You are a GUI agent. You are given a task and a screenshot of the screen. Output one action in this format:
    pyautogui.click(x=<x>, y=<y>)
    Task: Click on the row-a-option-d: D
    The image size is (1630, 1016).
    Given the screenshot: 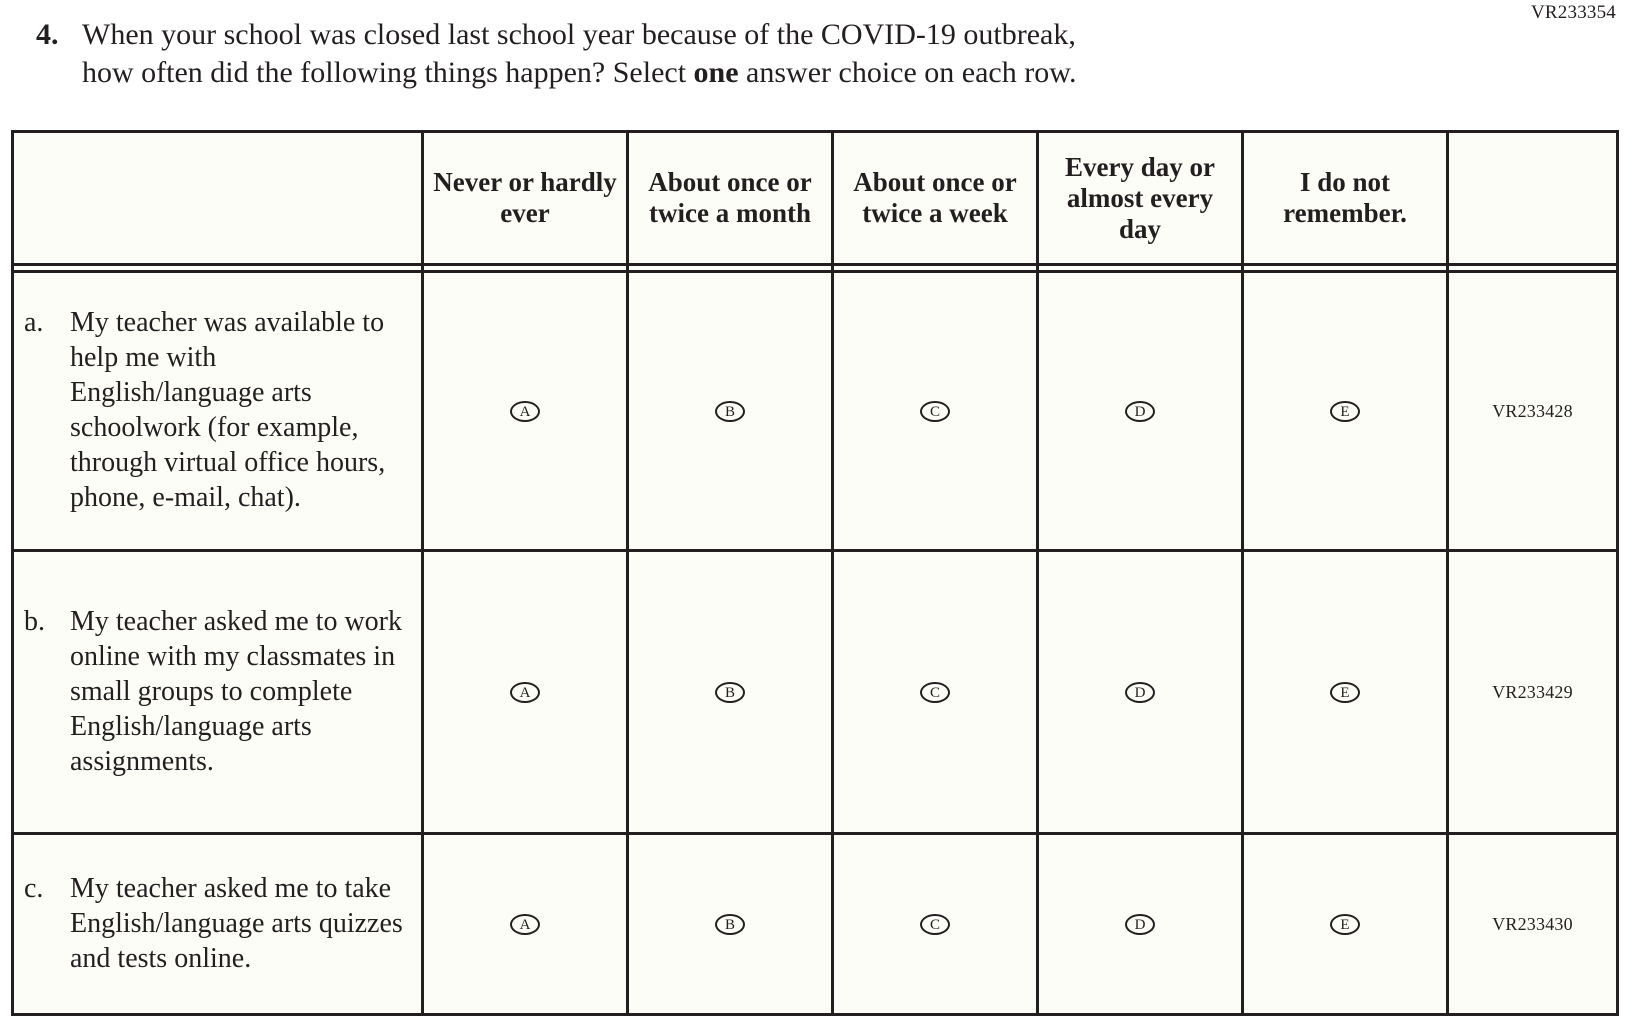 What is the action you would take?
    pyautogui.click(x=1140, y=411)
    